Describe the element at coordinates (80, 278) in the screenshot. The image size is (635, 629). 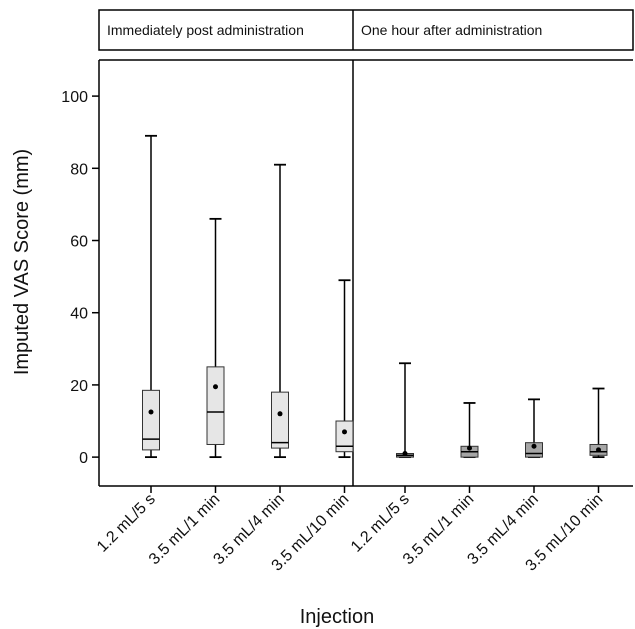
I see `y-axis: 0 20 40 60 80 100` at that location.